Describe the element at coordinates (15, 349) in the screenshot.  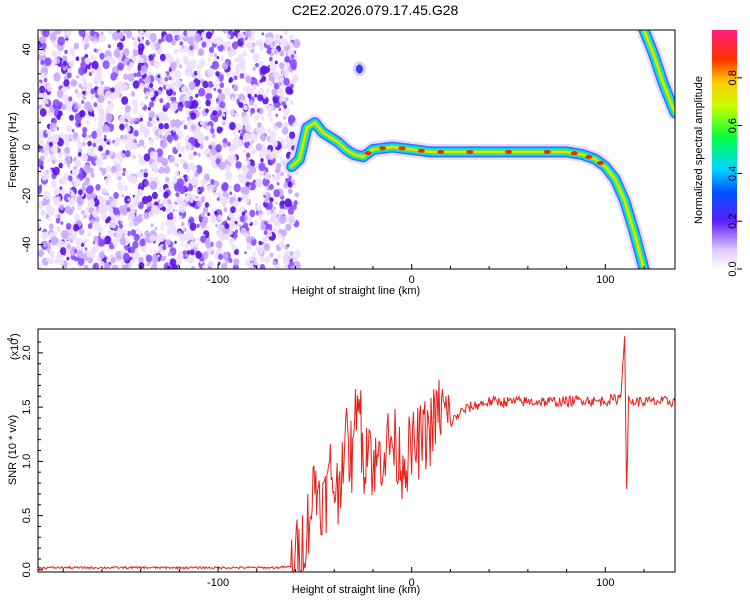
I see `snr-scale-text: (x10` at that location.